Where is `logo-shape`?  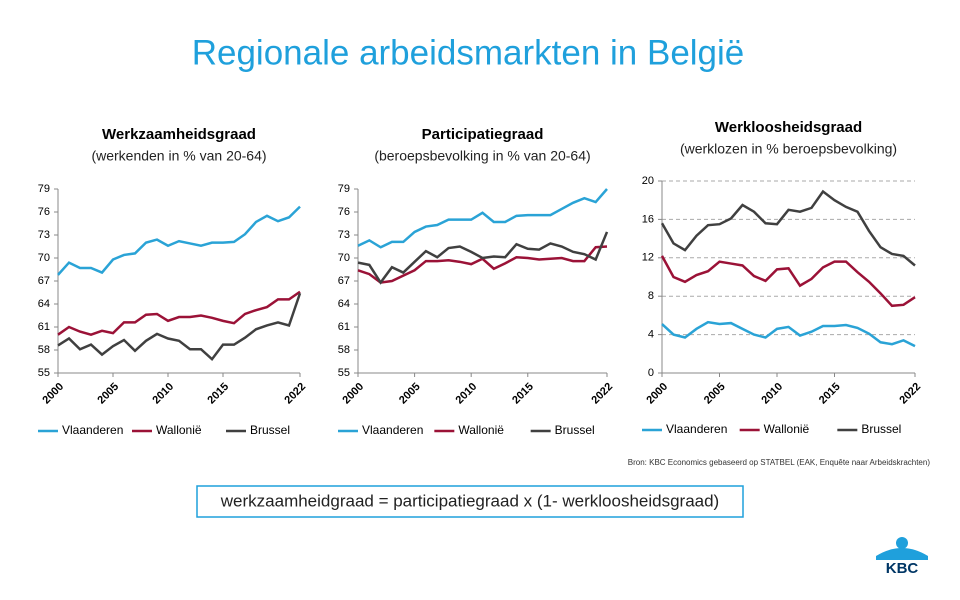
logo-shape is located at coordinates (902, 554).